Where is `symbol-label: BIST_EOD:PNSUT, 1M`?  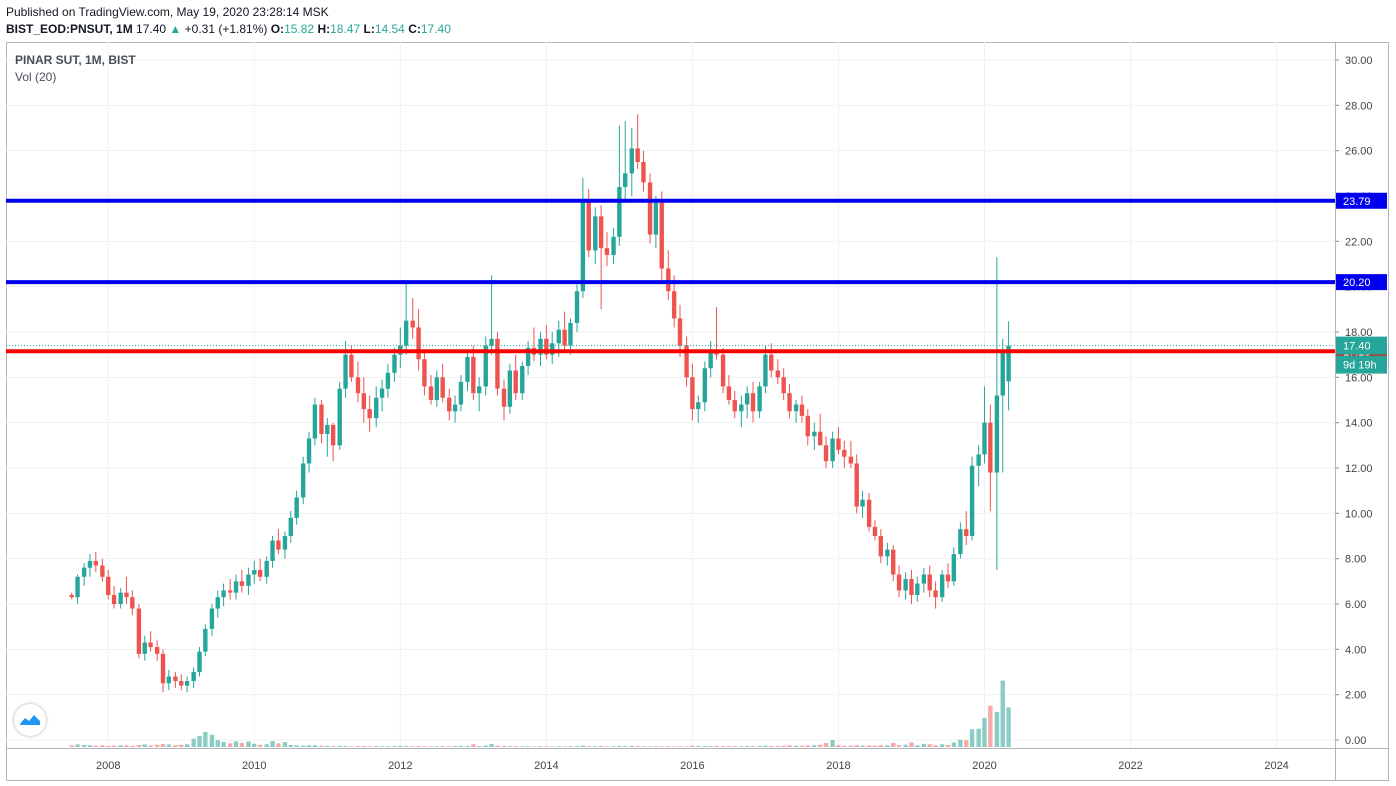 symbol-label: BIST_EOD:PNSUT, 1M is located at coordinates (69, 29).